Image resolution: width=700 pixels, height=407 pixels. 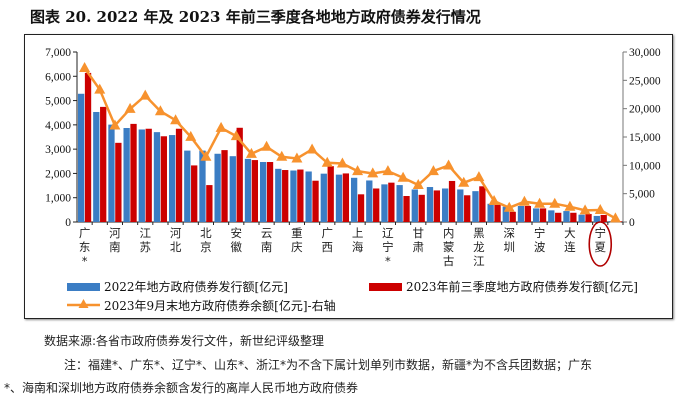 I want to click on category-label: 深圳, so click(x=510, y=240).